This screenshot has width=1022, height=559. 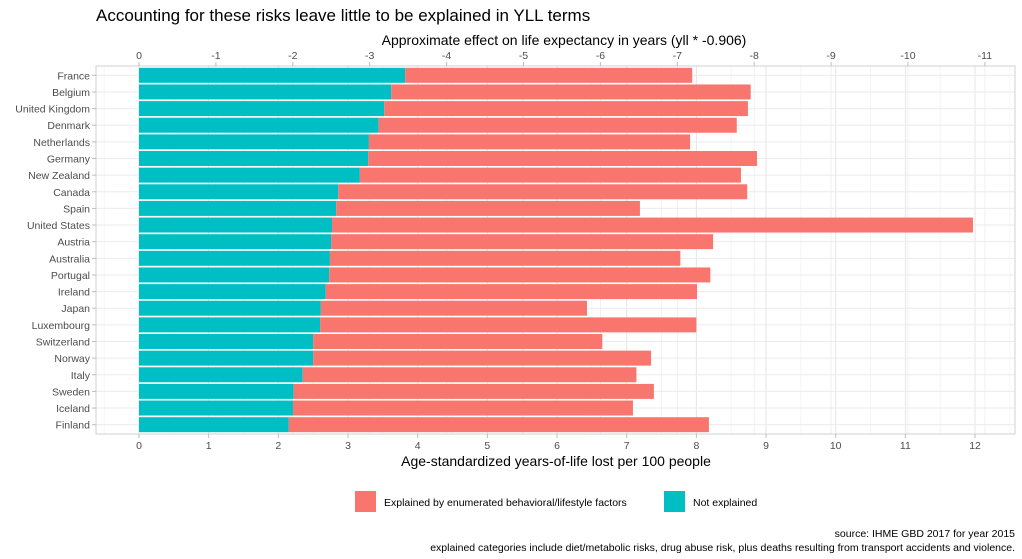 What do you see at coordinates (73, 76) in the screenshot?
I see `category-label: France` at bounding box center [73, 76].